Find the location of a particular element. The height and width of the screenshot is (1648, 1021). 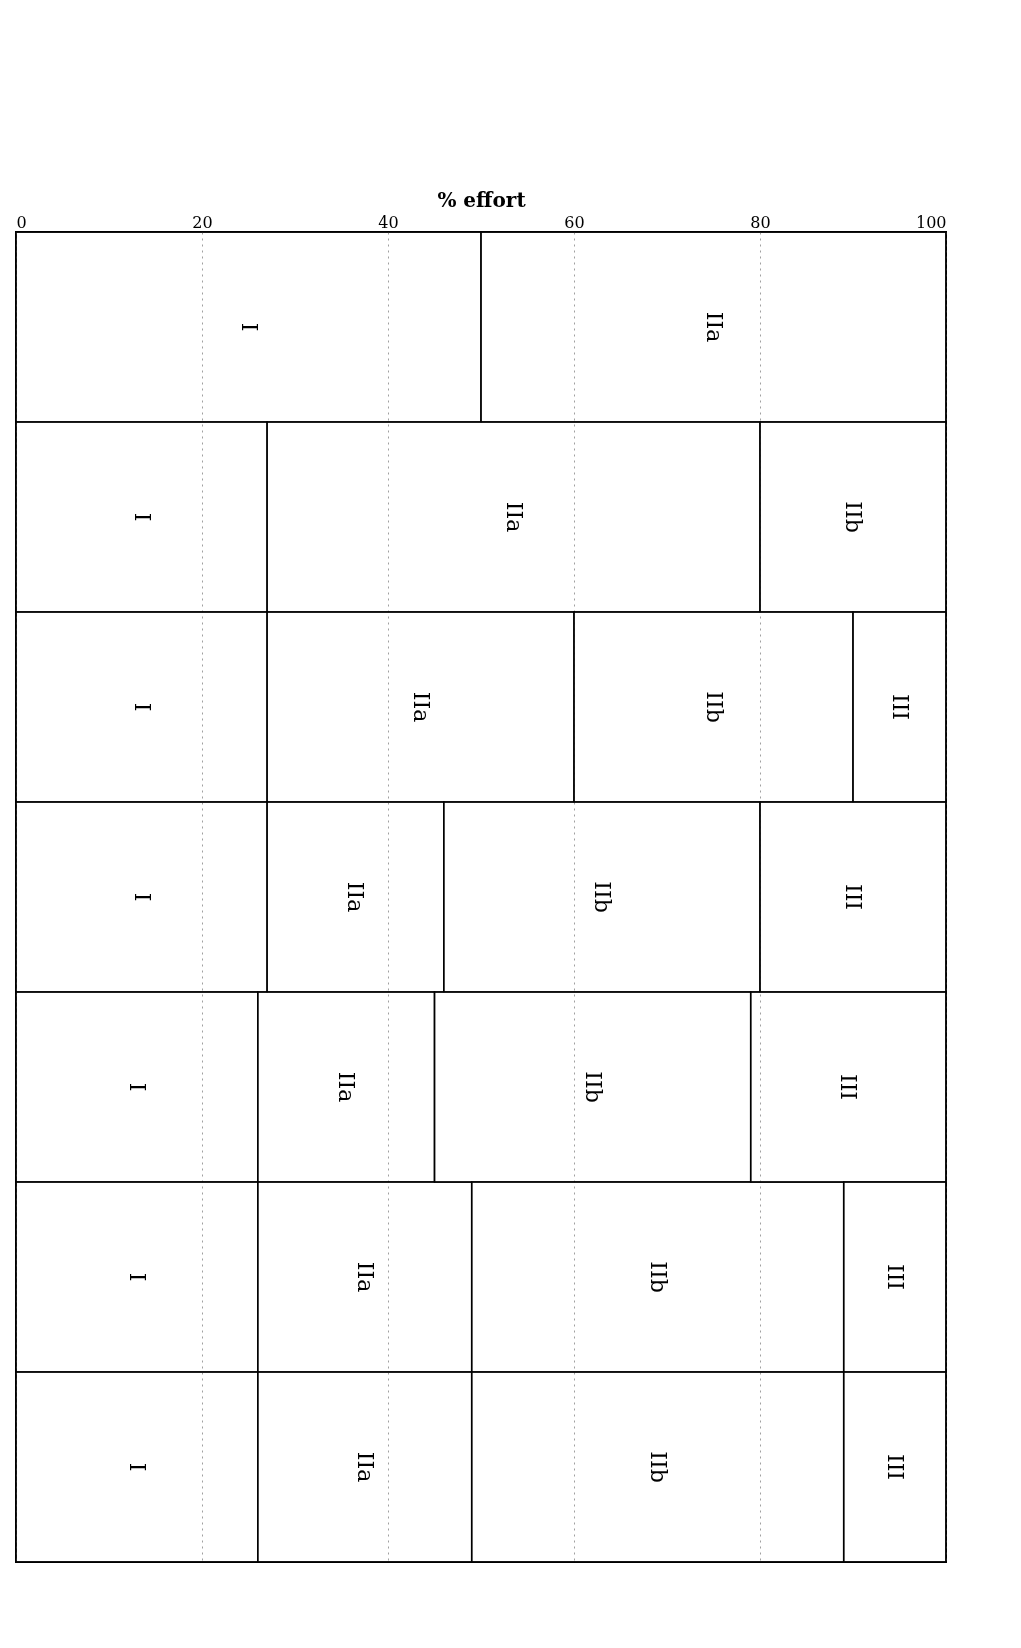

series-label: III is located at coordinates (900, 707).